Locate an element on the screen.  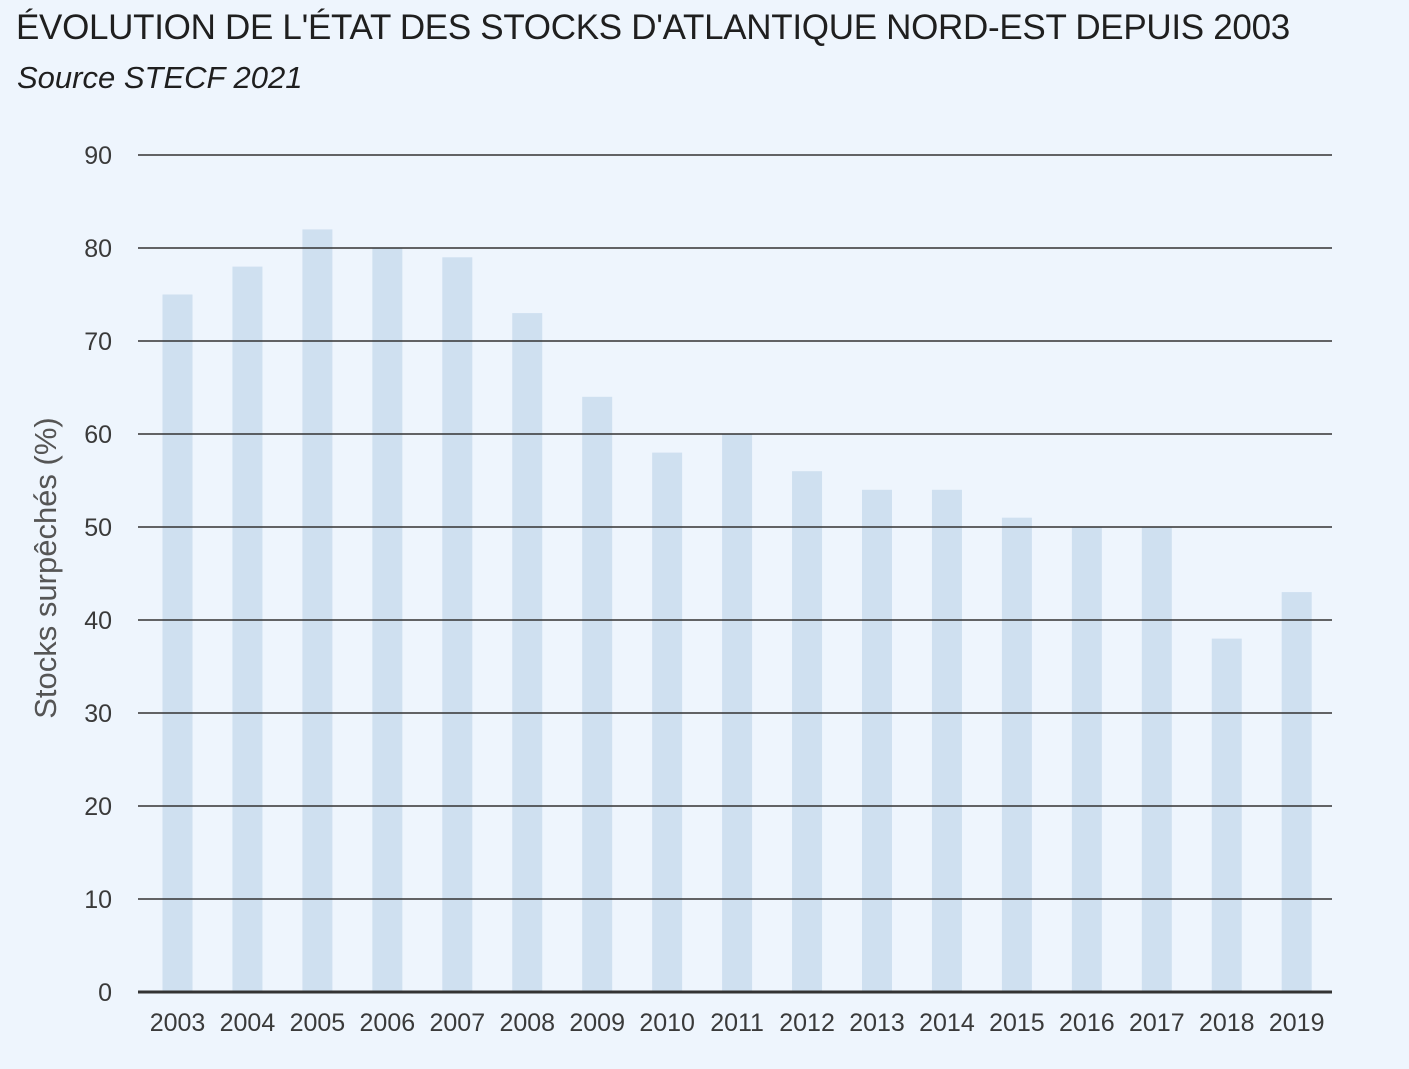
y-axis-label: Stocks surpêchés (%) is located at coordinates (45, 568).